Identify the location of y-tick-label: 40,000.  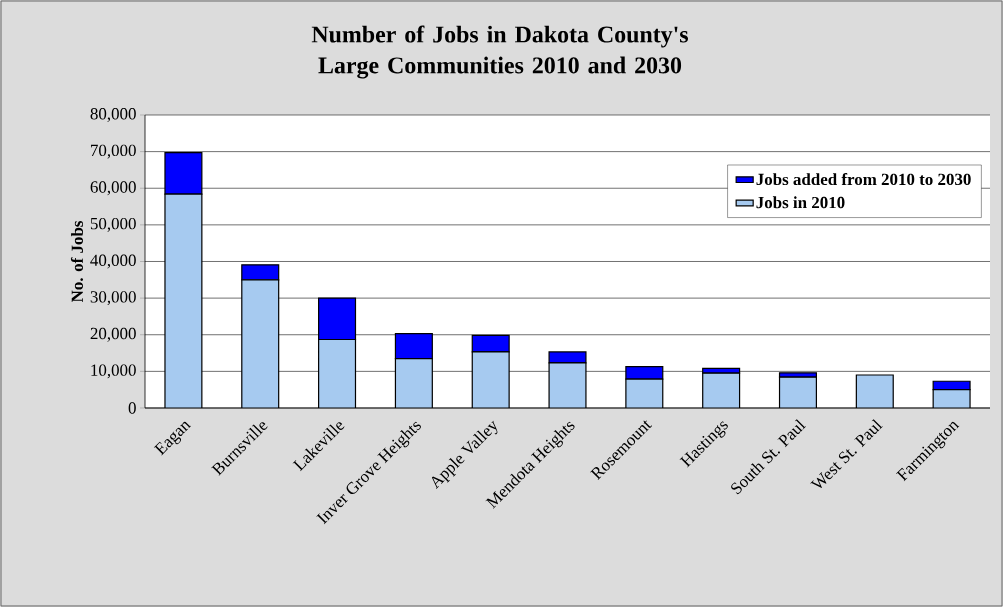
(113, 261).